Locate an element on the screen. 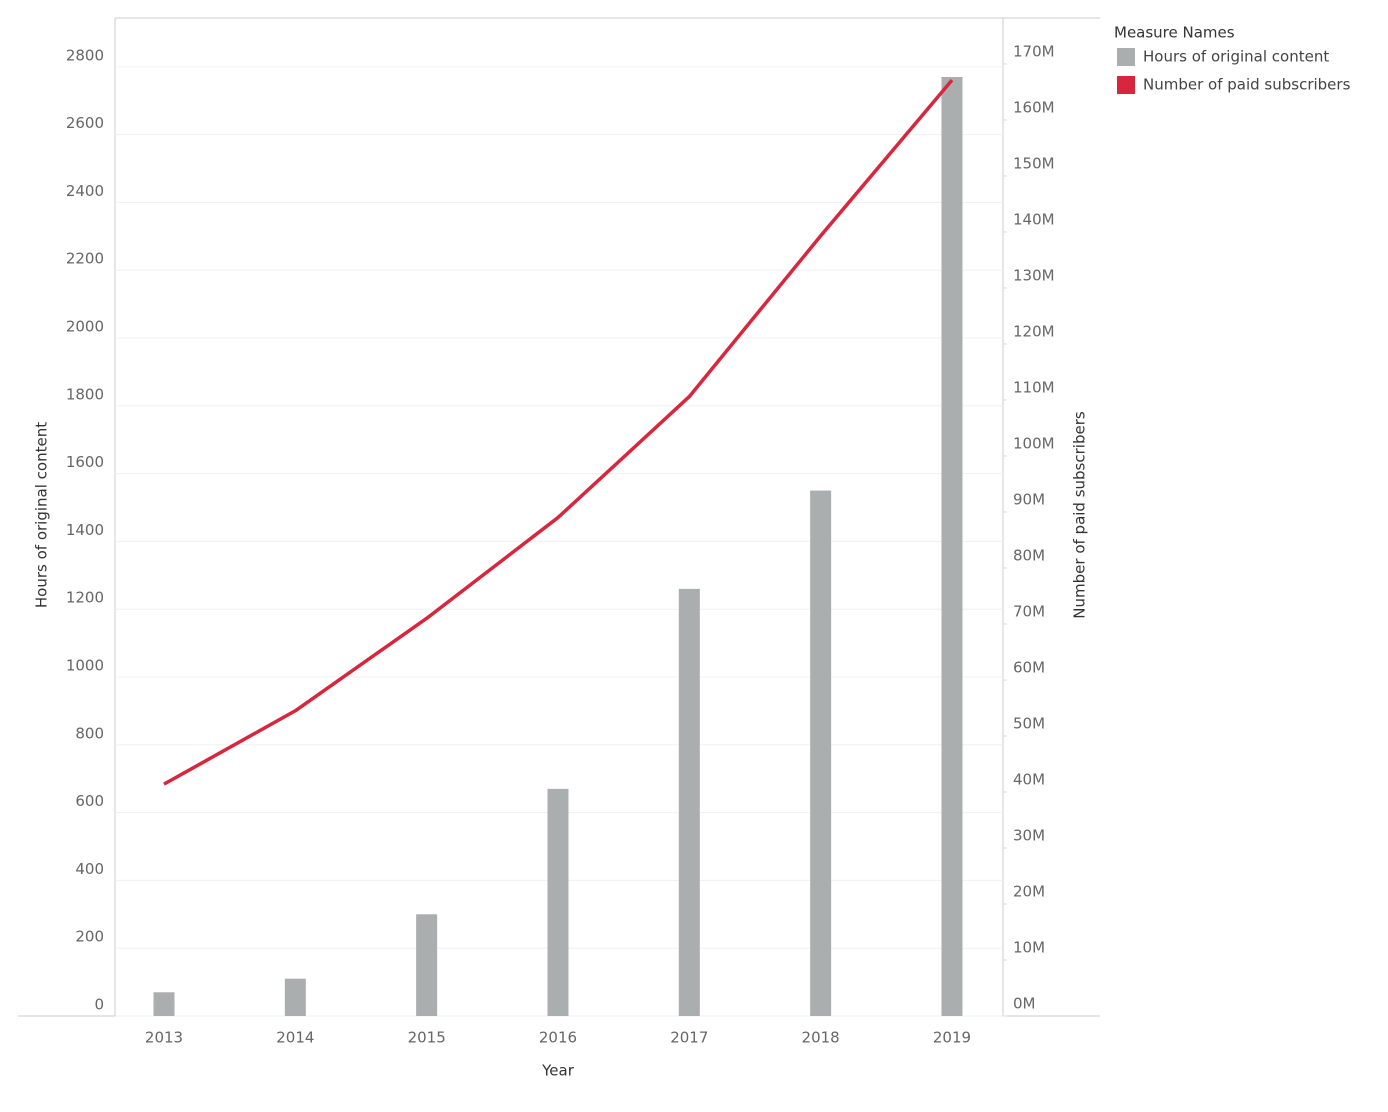 Image resolution: width=1388 pixels, height=1112 pixels. x-tick-label: 2016 is located at coordinates (558, 1038).